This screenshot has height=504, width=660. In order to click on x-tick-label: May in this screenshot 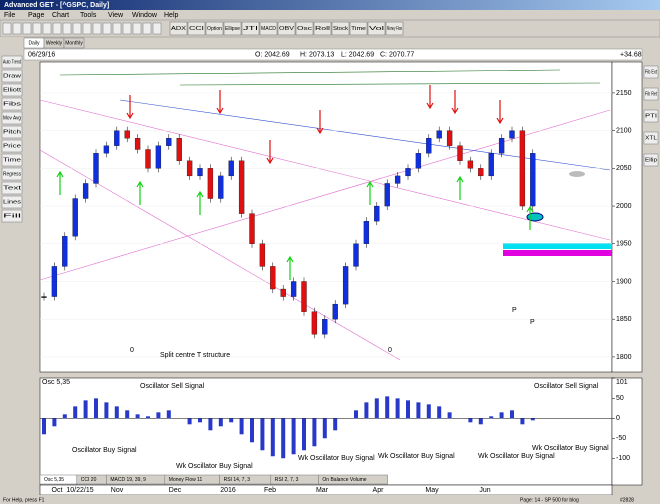, I will do `click(432, 490)`.